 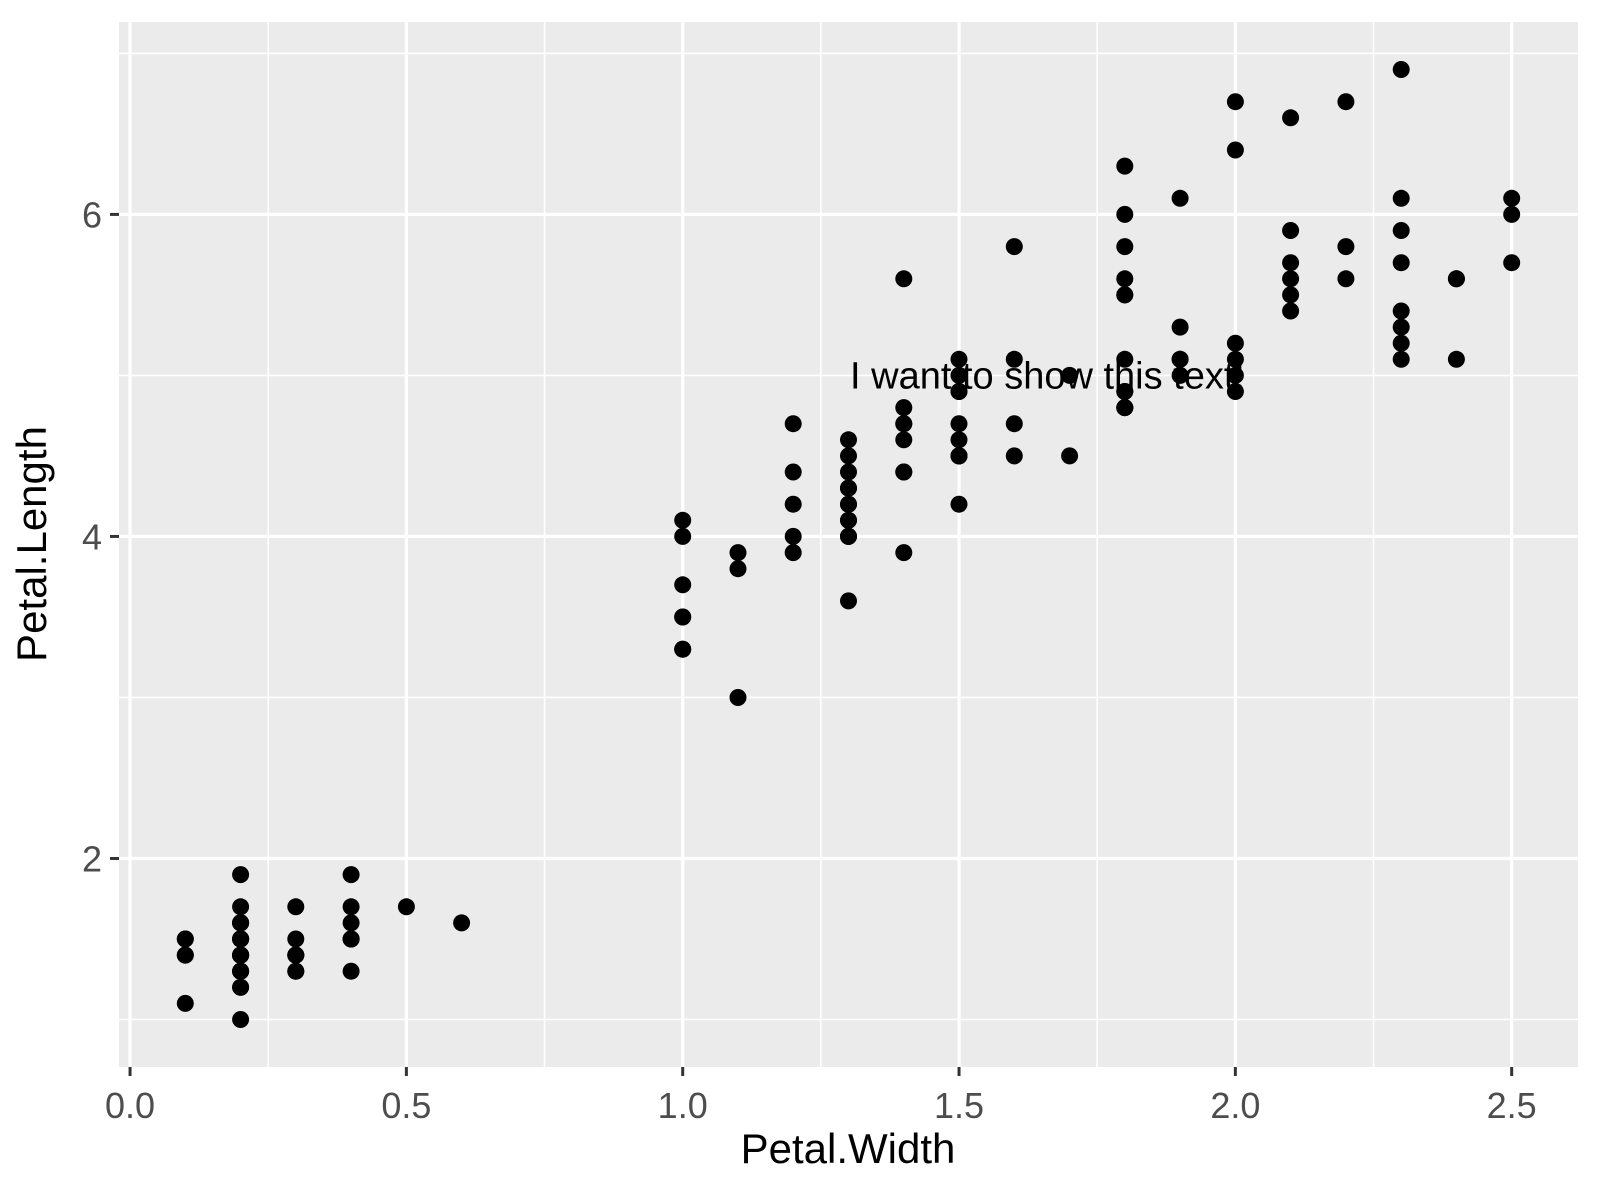 What do you see at coordinates (31, 544) in the screenshot?
I see `y-axis-title: Petal.Length` at bounding box center [31, 544].